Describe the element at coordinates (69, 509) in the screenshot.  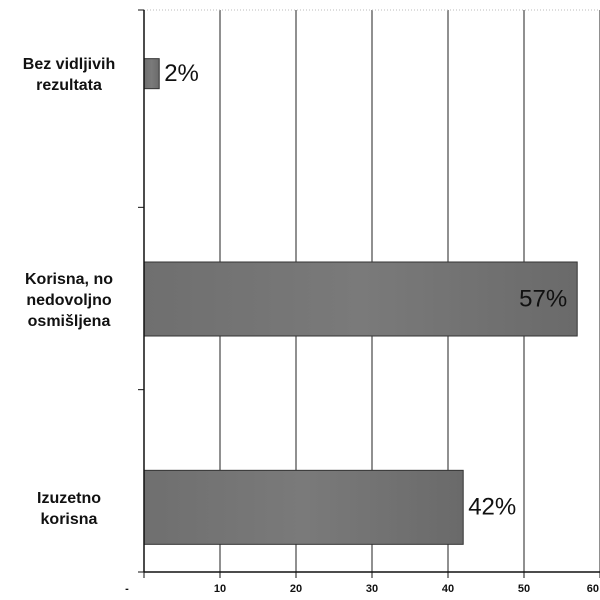
I see `category-label: Izuzetno korisna` at that location.